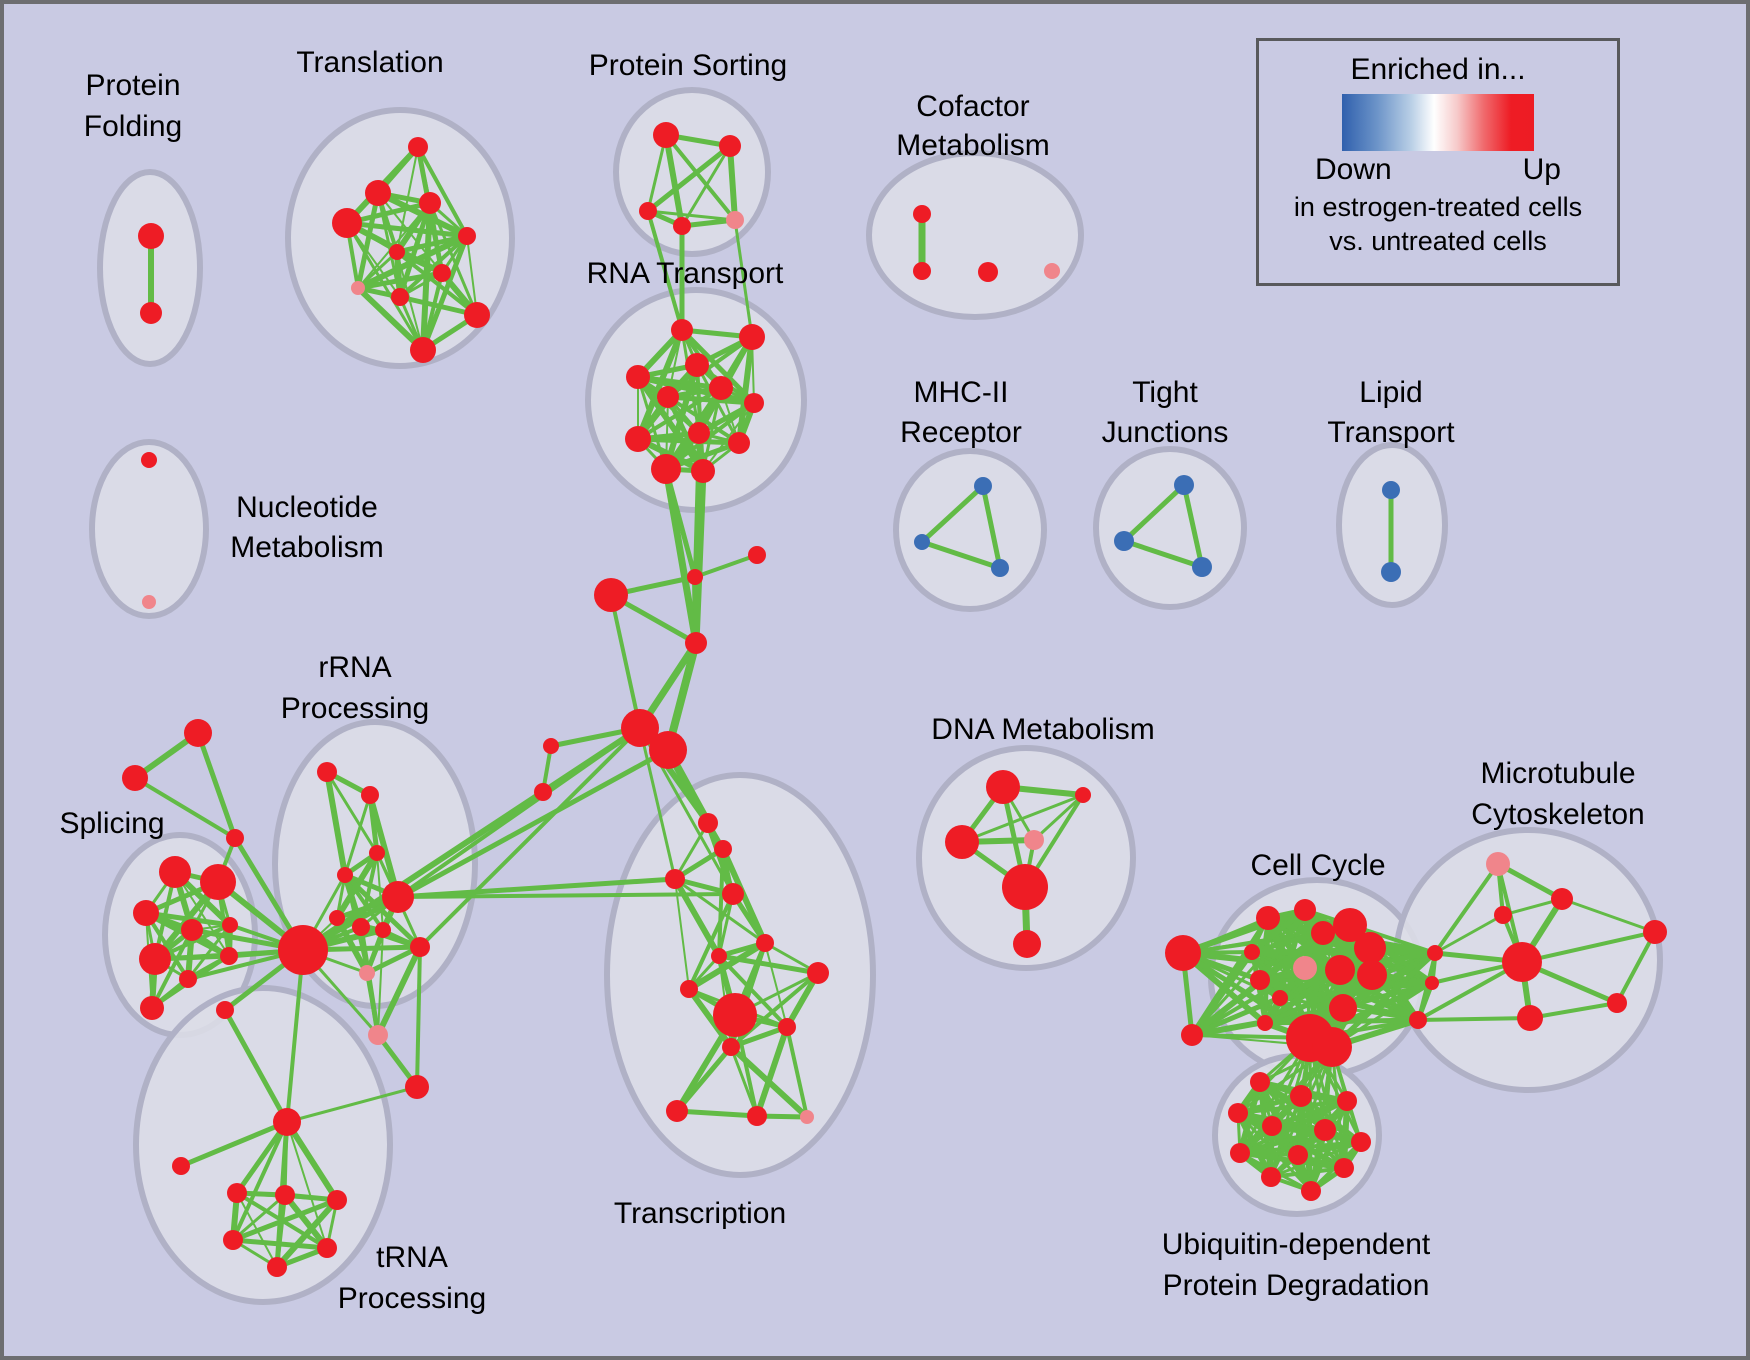 Image resolution: width=1750 pixels, height=1360 pixels. I want to click on cluster-label-dna: DNA Metabolism, so click(1042, 729).